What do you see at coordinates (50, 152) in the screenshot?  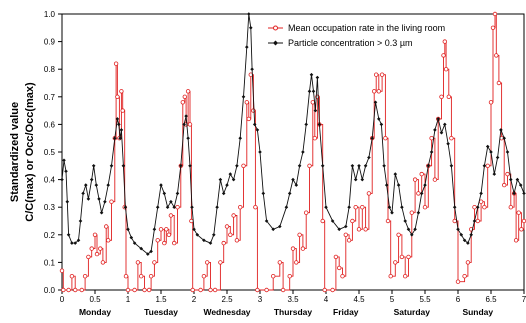 I see `y-tick-label: 0.5` at bounding box center [50, 152].